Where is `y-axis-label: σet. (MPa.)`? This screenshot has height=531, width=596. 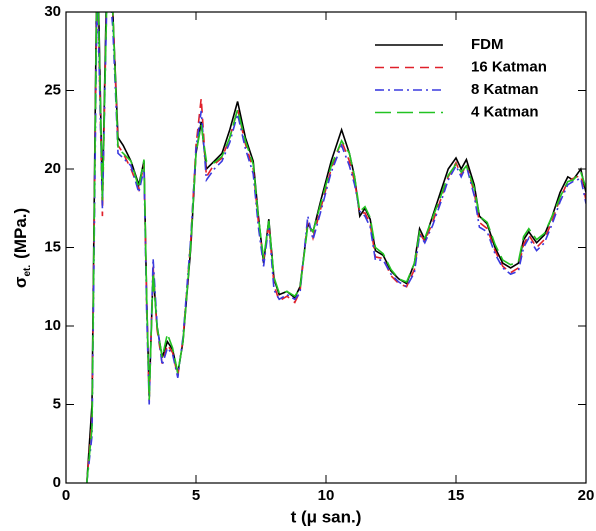 y-axis-label: σet. (MPa.) is located at coordinates (21, 248).